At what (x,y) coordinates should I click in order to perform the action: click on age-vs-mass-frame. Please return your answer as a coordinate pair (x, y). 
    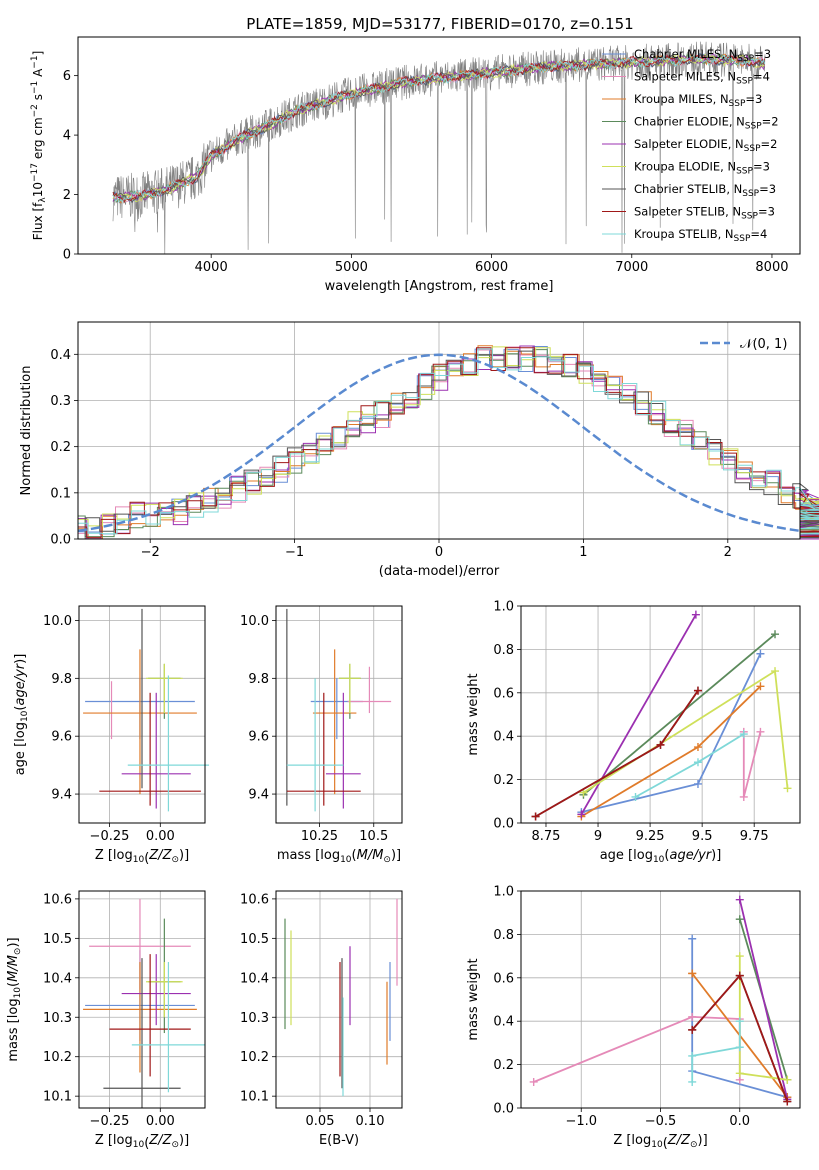
    Looking at the image, I should click on (339, 714).